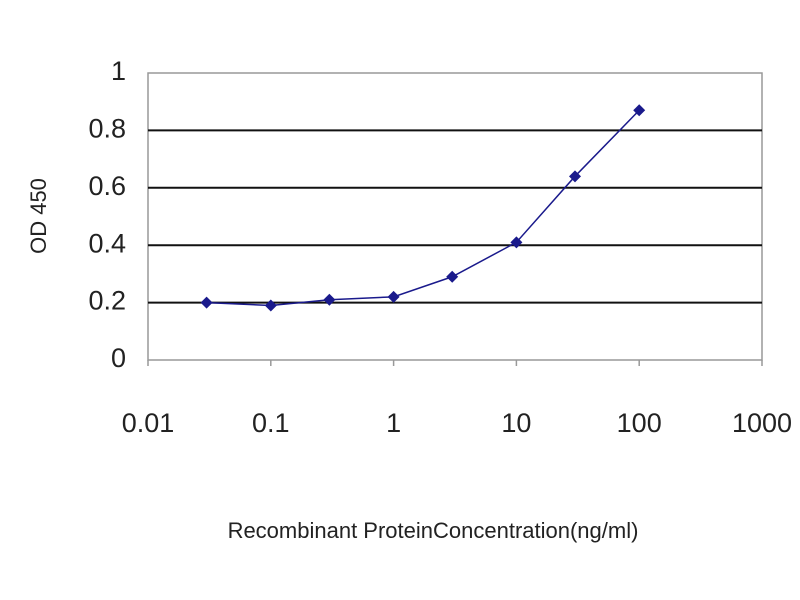 This screenshot has width=800, height=600. I want to click on x-tick-label: 1, so click(393, 423).